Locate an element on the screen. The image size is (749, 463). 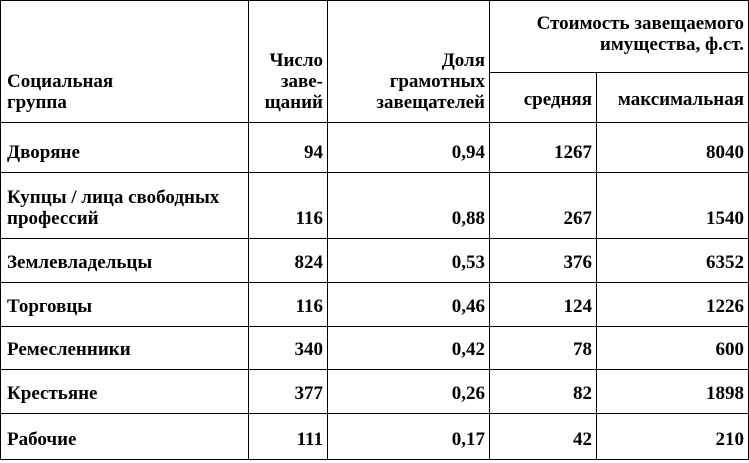
cell: 377 is located at coordinates (288, 391).